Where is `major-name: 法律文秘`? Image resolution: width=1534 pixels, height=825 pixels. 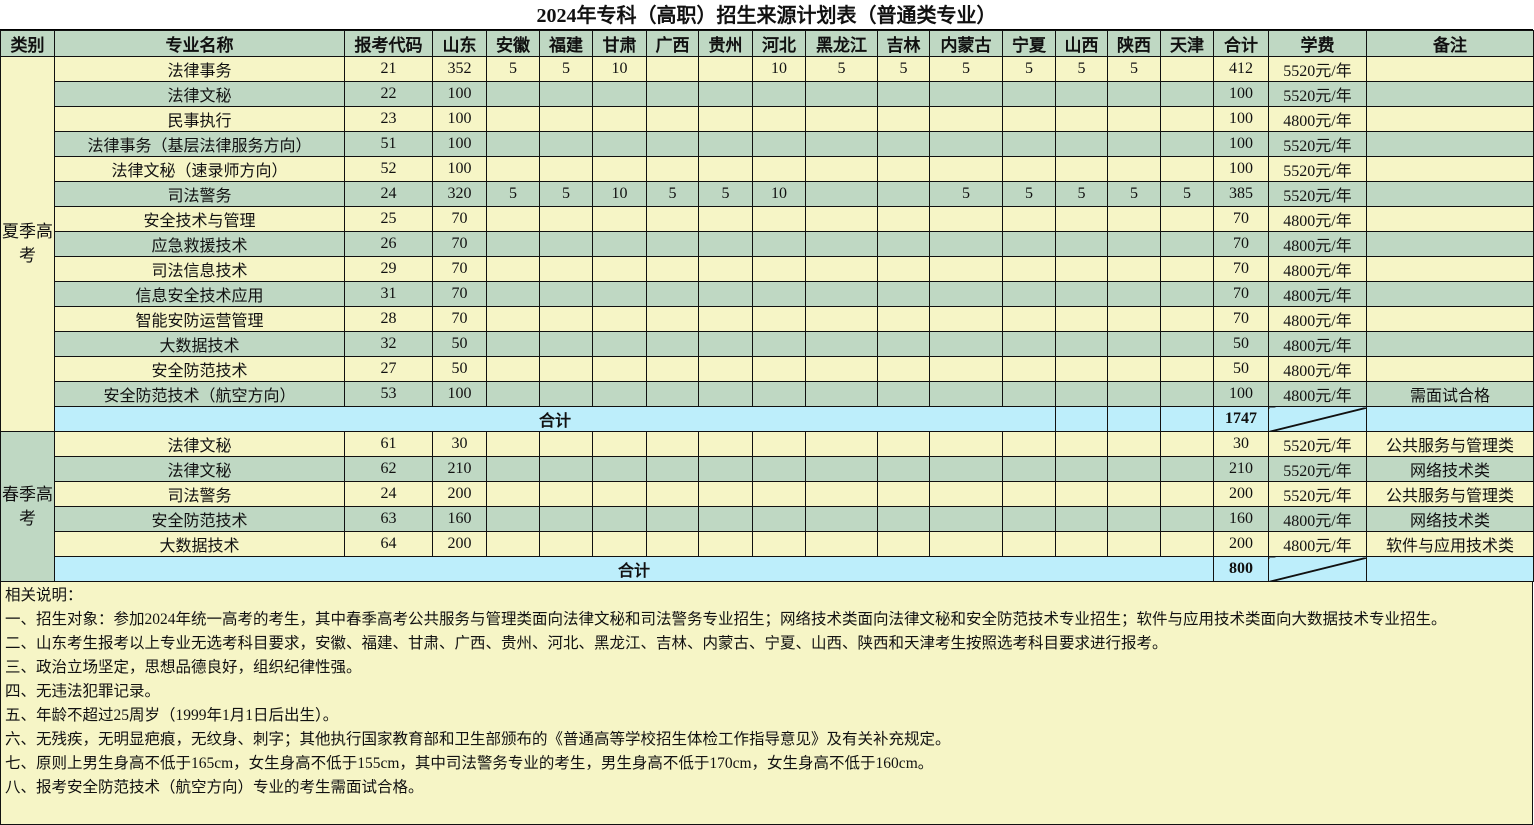
major-name: 法律文秘 is located at coordinates (199, 469).